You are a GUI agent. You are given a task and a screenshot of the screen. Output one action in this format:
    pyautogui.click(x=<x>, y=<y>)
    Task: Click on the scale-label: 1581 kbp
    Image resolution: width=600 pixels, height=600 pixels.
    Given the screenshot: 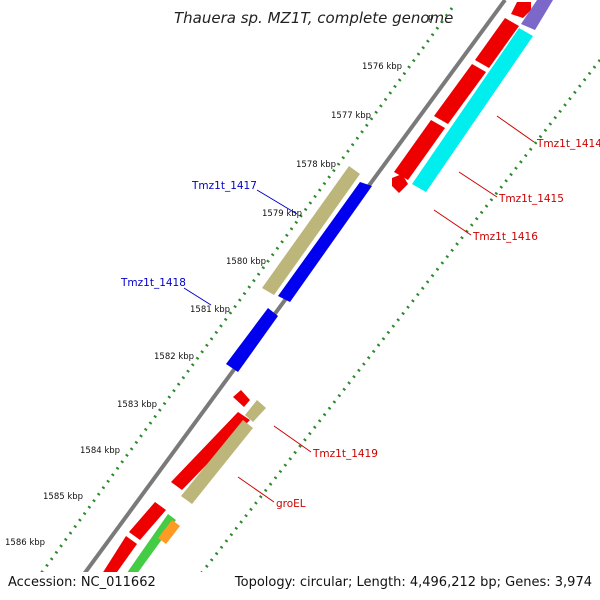 What is the action you would take?
    pyautogui.click(x=210, y=310)
    